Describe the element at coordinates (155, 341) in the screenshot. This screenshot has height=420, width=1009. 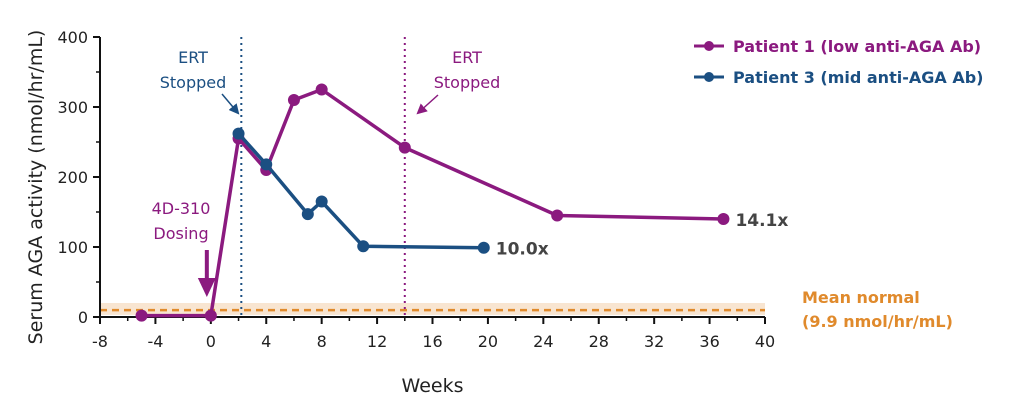
I see `x-tick-label: -4` at that location.